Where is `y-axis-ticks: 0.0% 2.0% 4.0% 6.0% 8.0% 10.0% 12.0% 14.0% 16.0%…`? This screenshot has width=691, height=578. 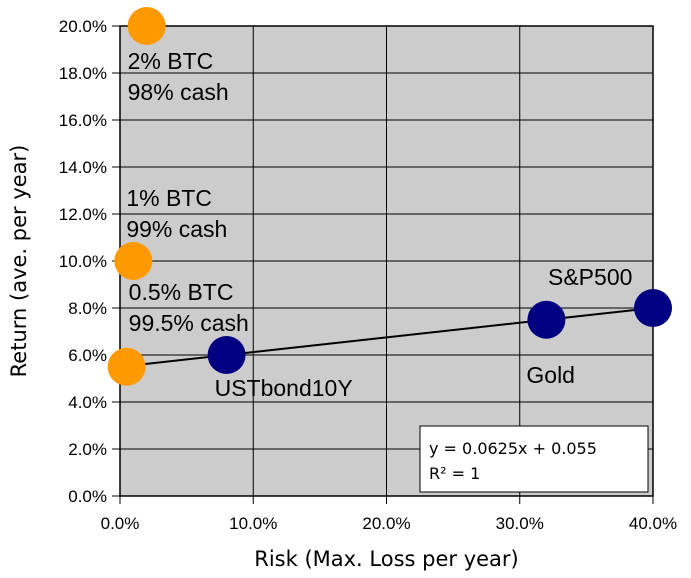
y-axis-ticks: 0.0% 2.0% 4.0% 6.0% 8.0% 10.0% 12.0% 14.0% 16.0%… is located at coordinates (89, 261).